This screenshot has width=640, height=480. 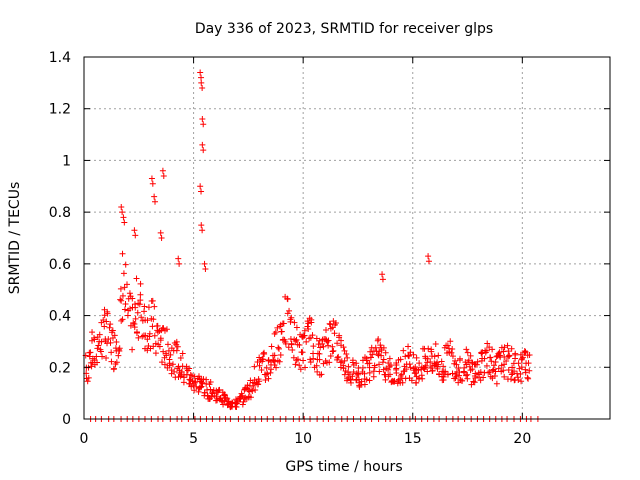 I want to click on y-tick-label: 0.2, so click(x=60, y=368).